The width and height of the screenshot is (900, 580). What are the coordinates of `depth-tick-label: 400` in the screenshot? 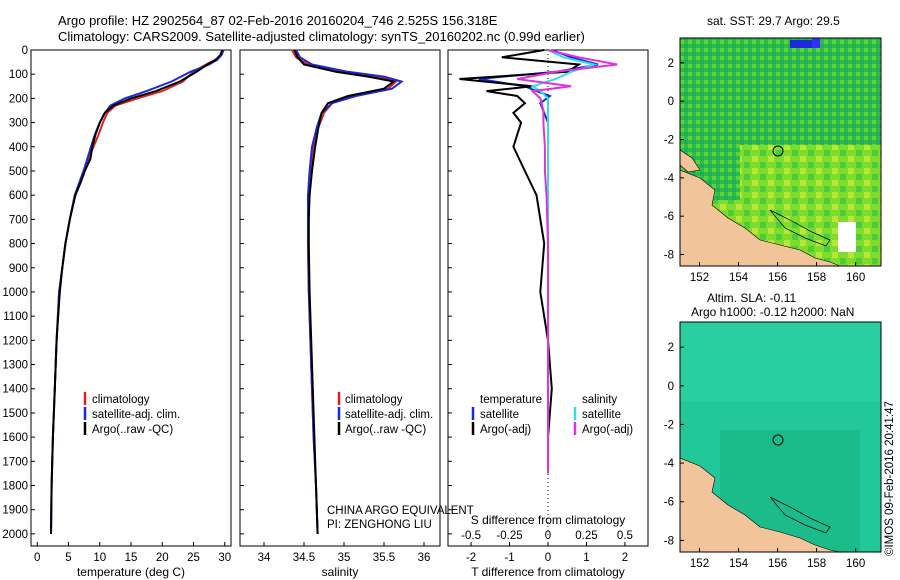 It's located at (18, 148).